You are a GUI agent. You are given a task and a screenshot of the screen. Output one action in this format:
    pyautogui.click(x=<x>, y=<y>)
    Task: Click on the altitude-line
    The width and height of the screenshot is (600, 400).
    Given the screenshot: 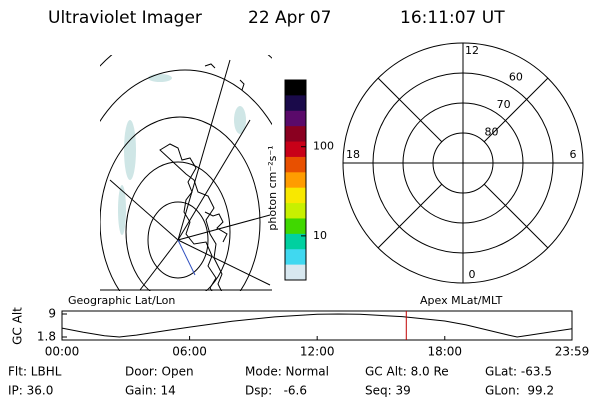 What is the action you would take?
    pyautogui.click(x=317, y=325)
    